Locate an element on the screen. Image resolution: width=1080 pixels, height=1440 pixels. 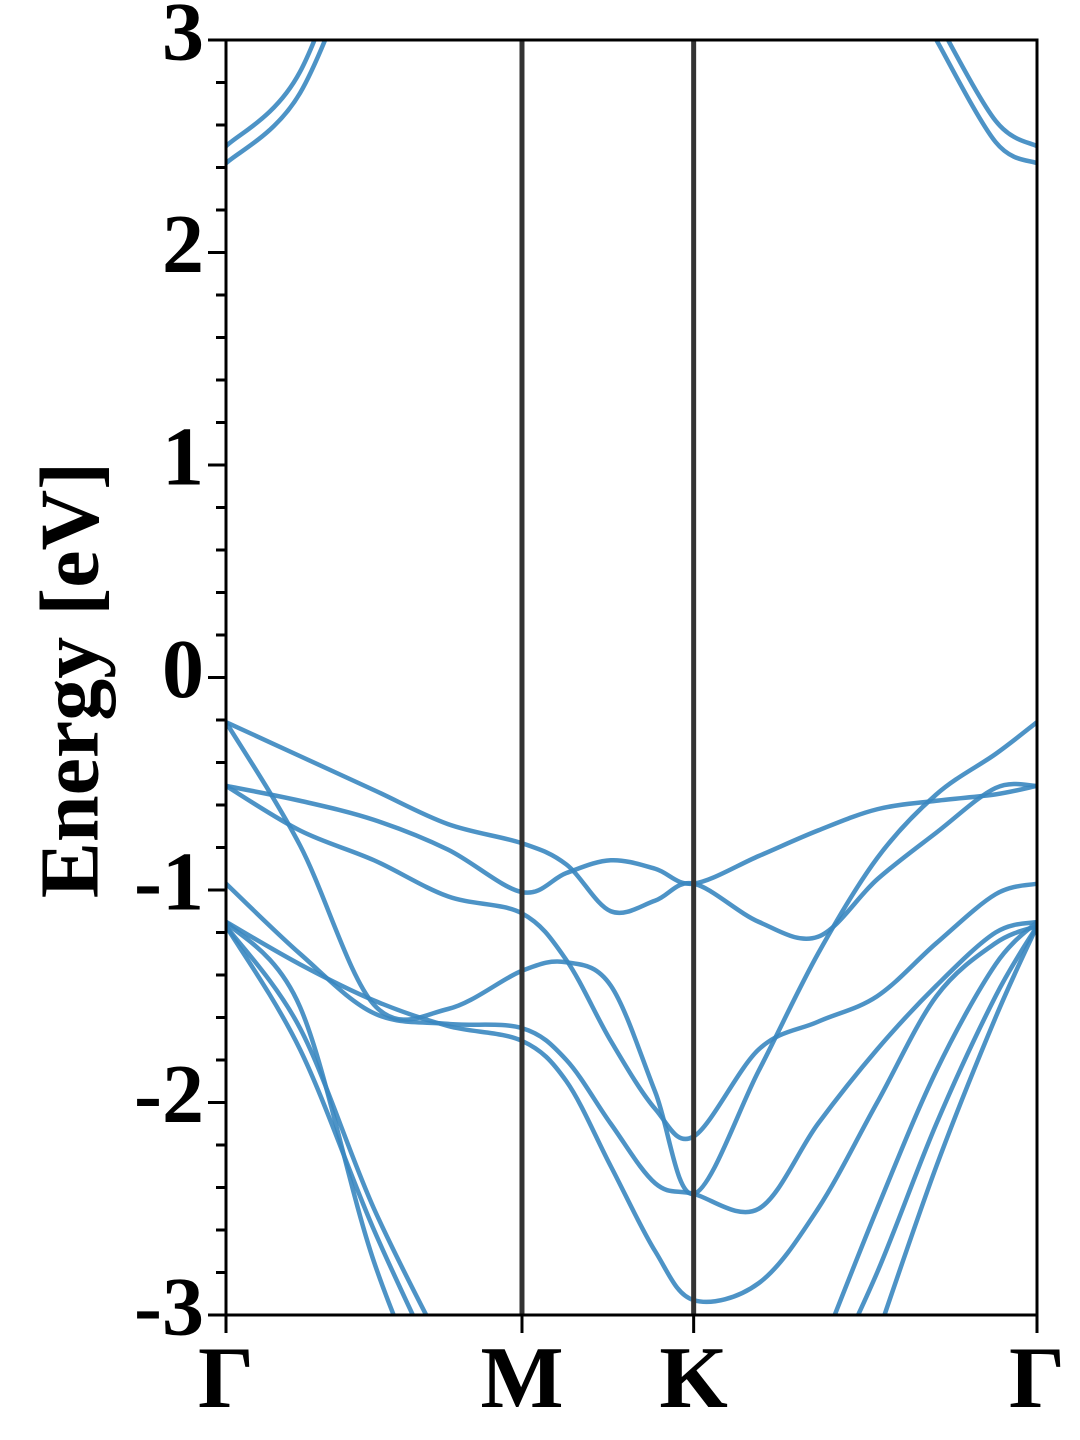
y-tick-label: -2 is located at coordinates (169, 1094).